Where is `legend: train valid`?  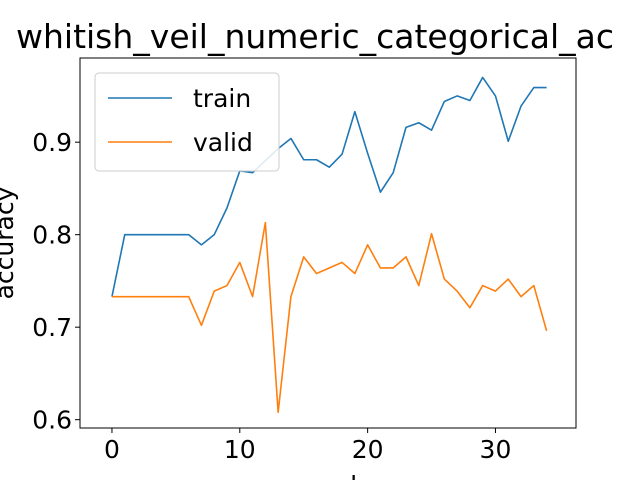 legend: train valid is located at coordinates (187, 122).